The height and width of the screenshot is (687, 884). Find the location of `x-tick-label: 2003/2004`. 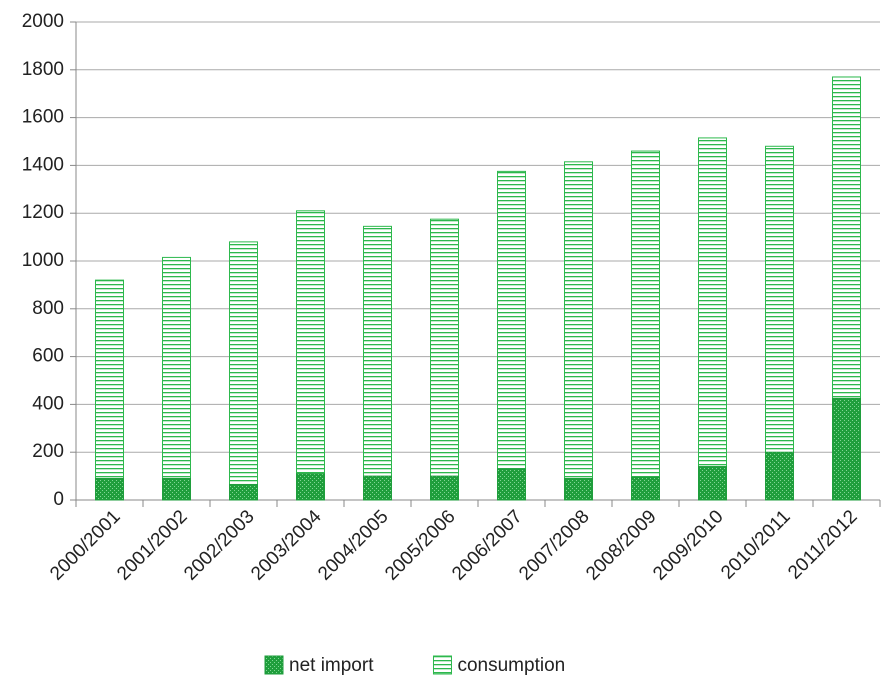

x-tick-label: 2003/2004 is located at coordinates (286, 545).